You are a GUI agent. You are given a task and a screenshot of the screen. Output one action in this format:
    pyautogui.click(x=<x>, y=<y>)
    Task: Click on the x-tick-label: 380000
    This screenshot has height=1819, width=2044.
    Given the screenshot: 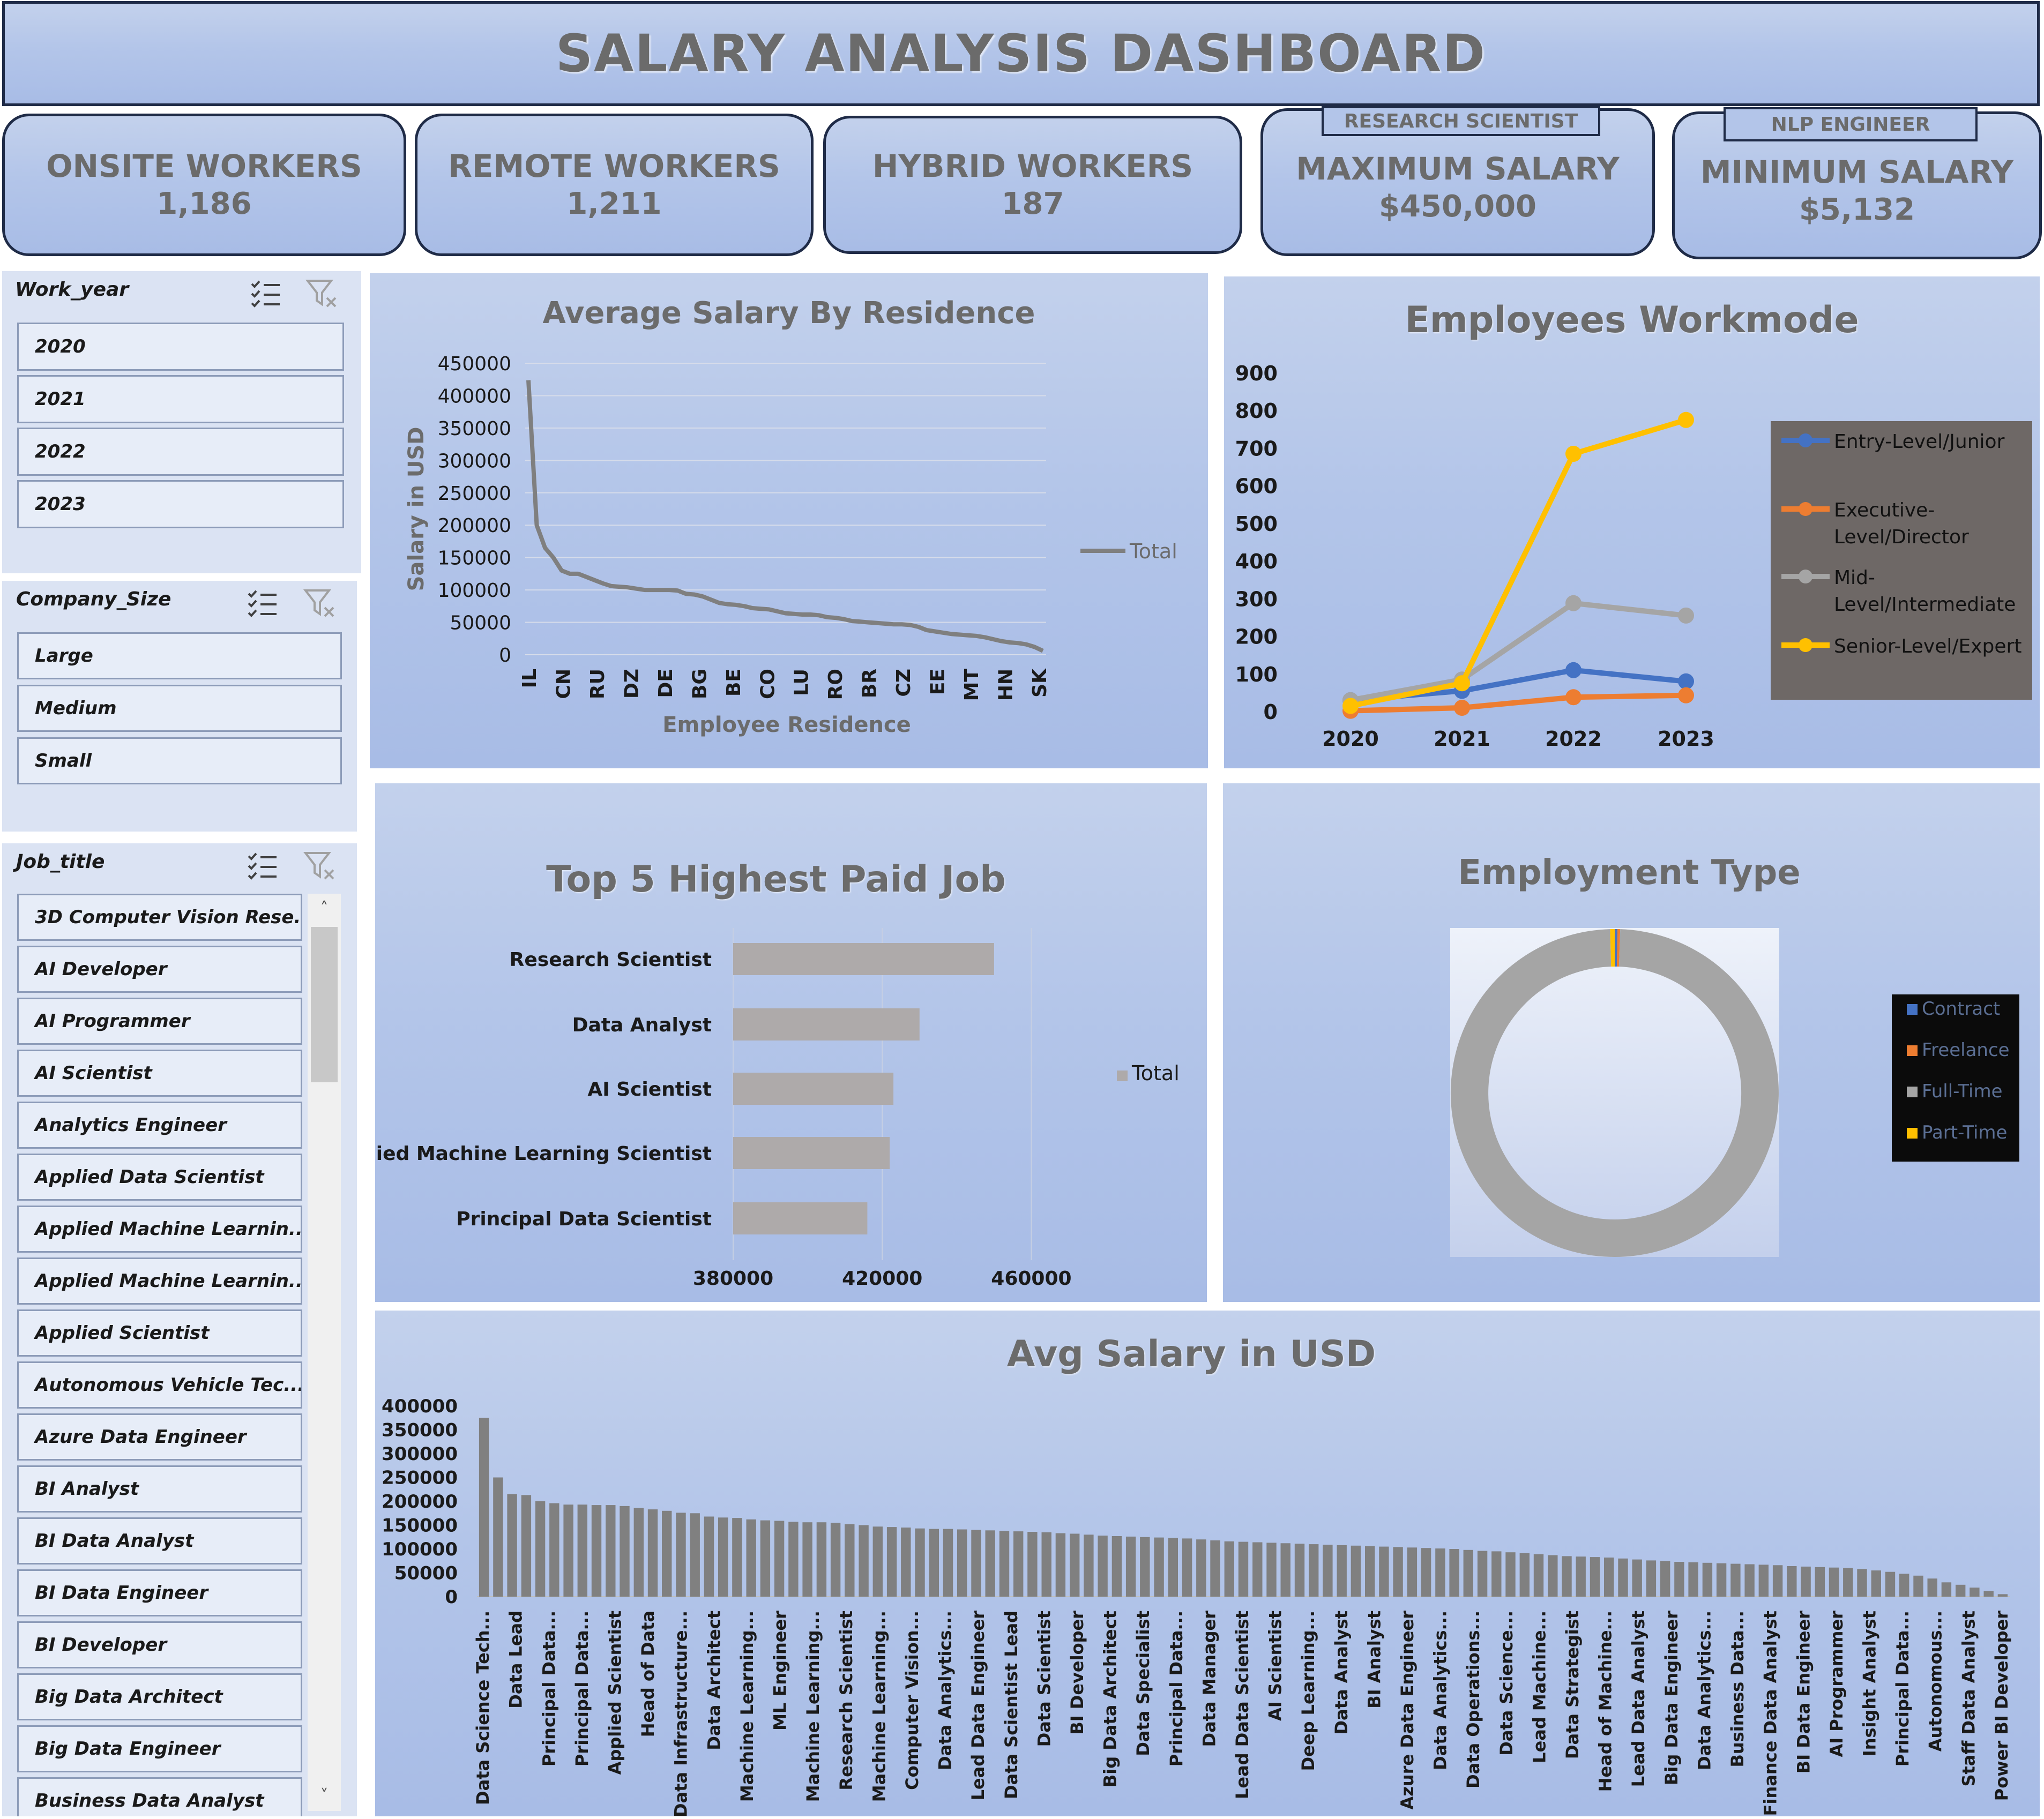 What is the action you would take?
    pyautogui.click(x=733, y=1279)
    